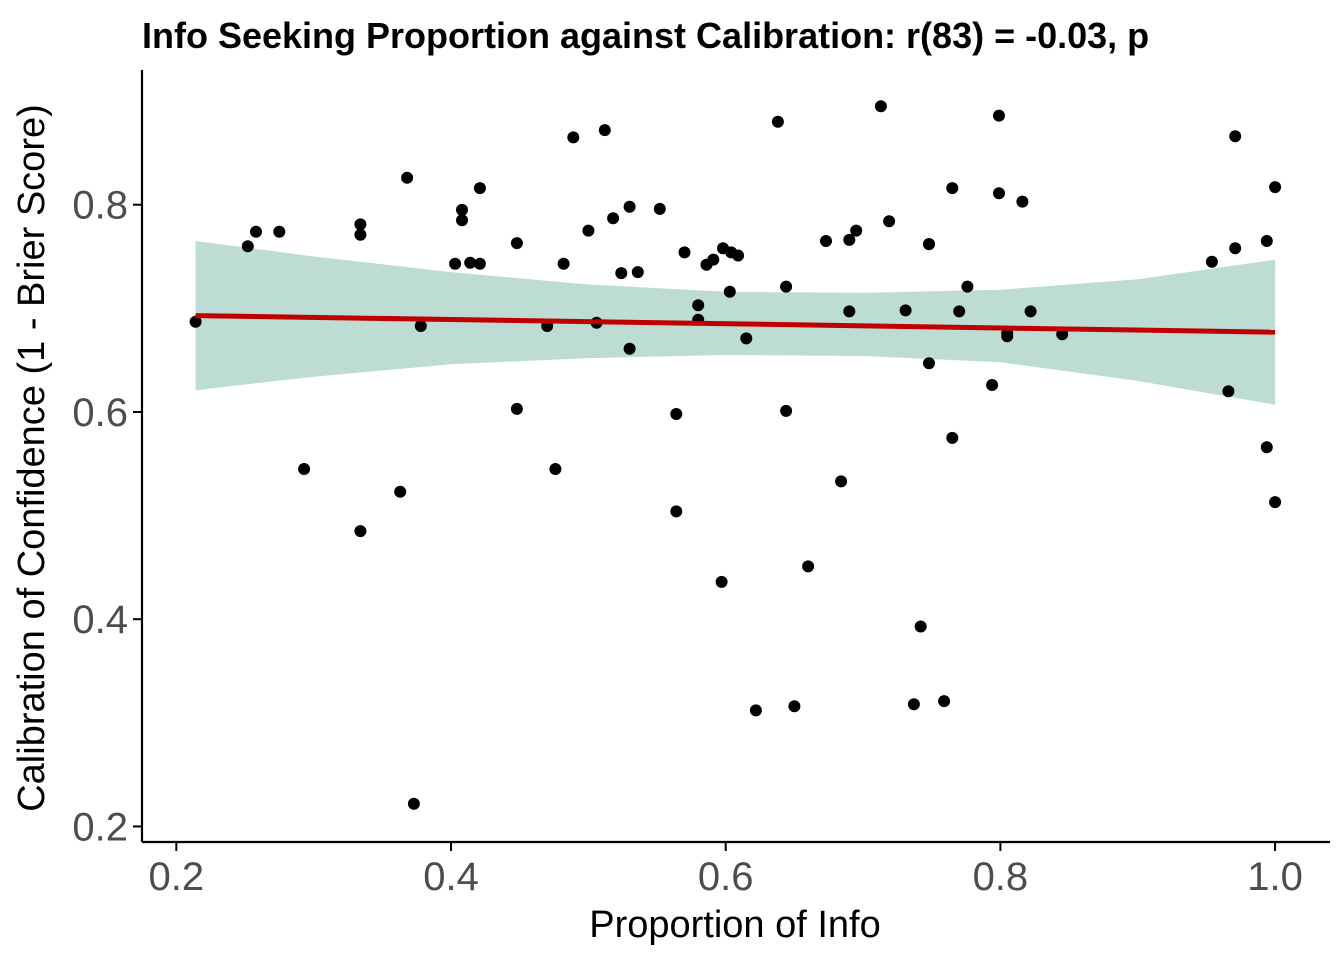 This screenshot has width=1344, height=960. I want to click on y-tick-label: 0.6, so click(100, 413).